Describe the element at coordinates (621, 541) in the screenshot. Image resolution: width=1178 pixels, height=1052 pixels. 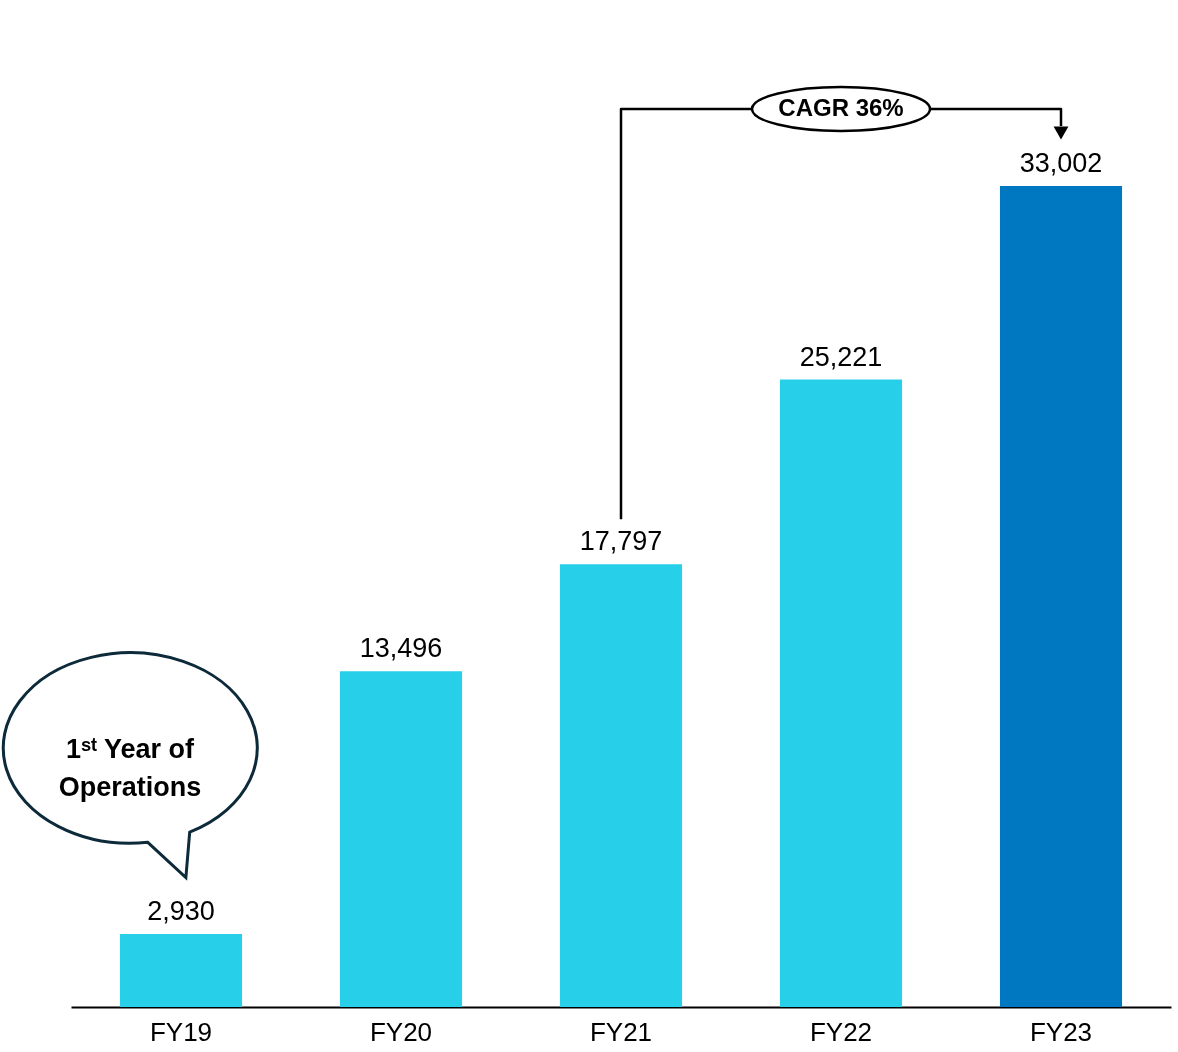
I see `data-label: 17,797` at that location.